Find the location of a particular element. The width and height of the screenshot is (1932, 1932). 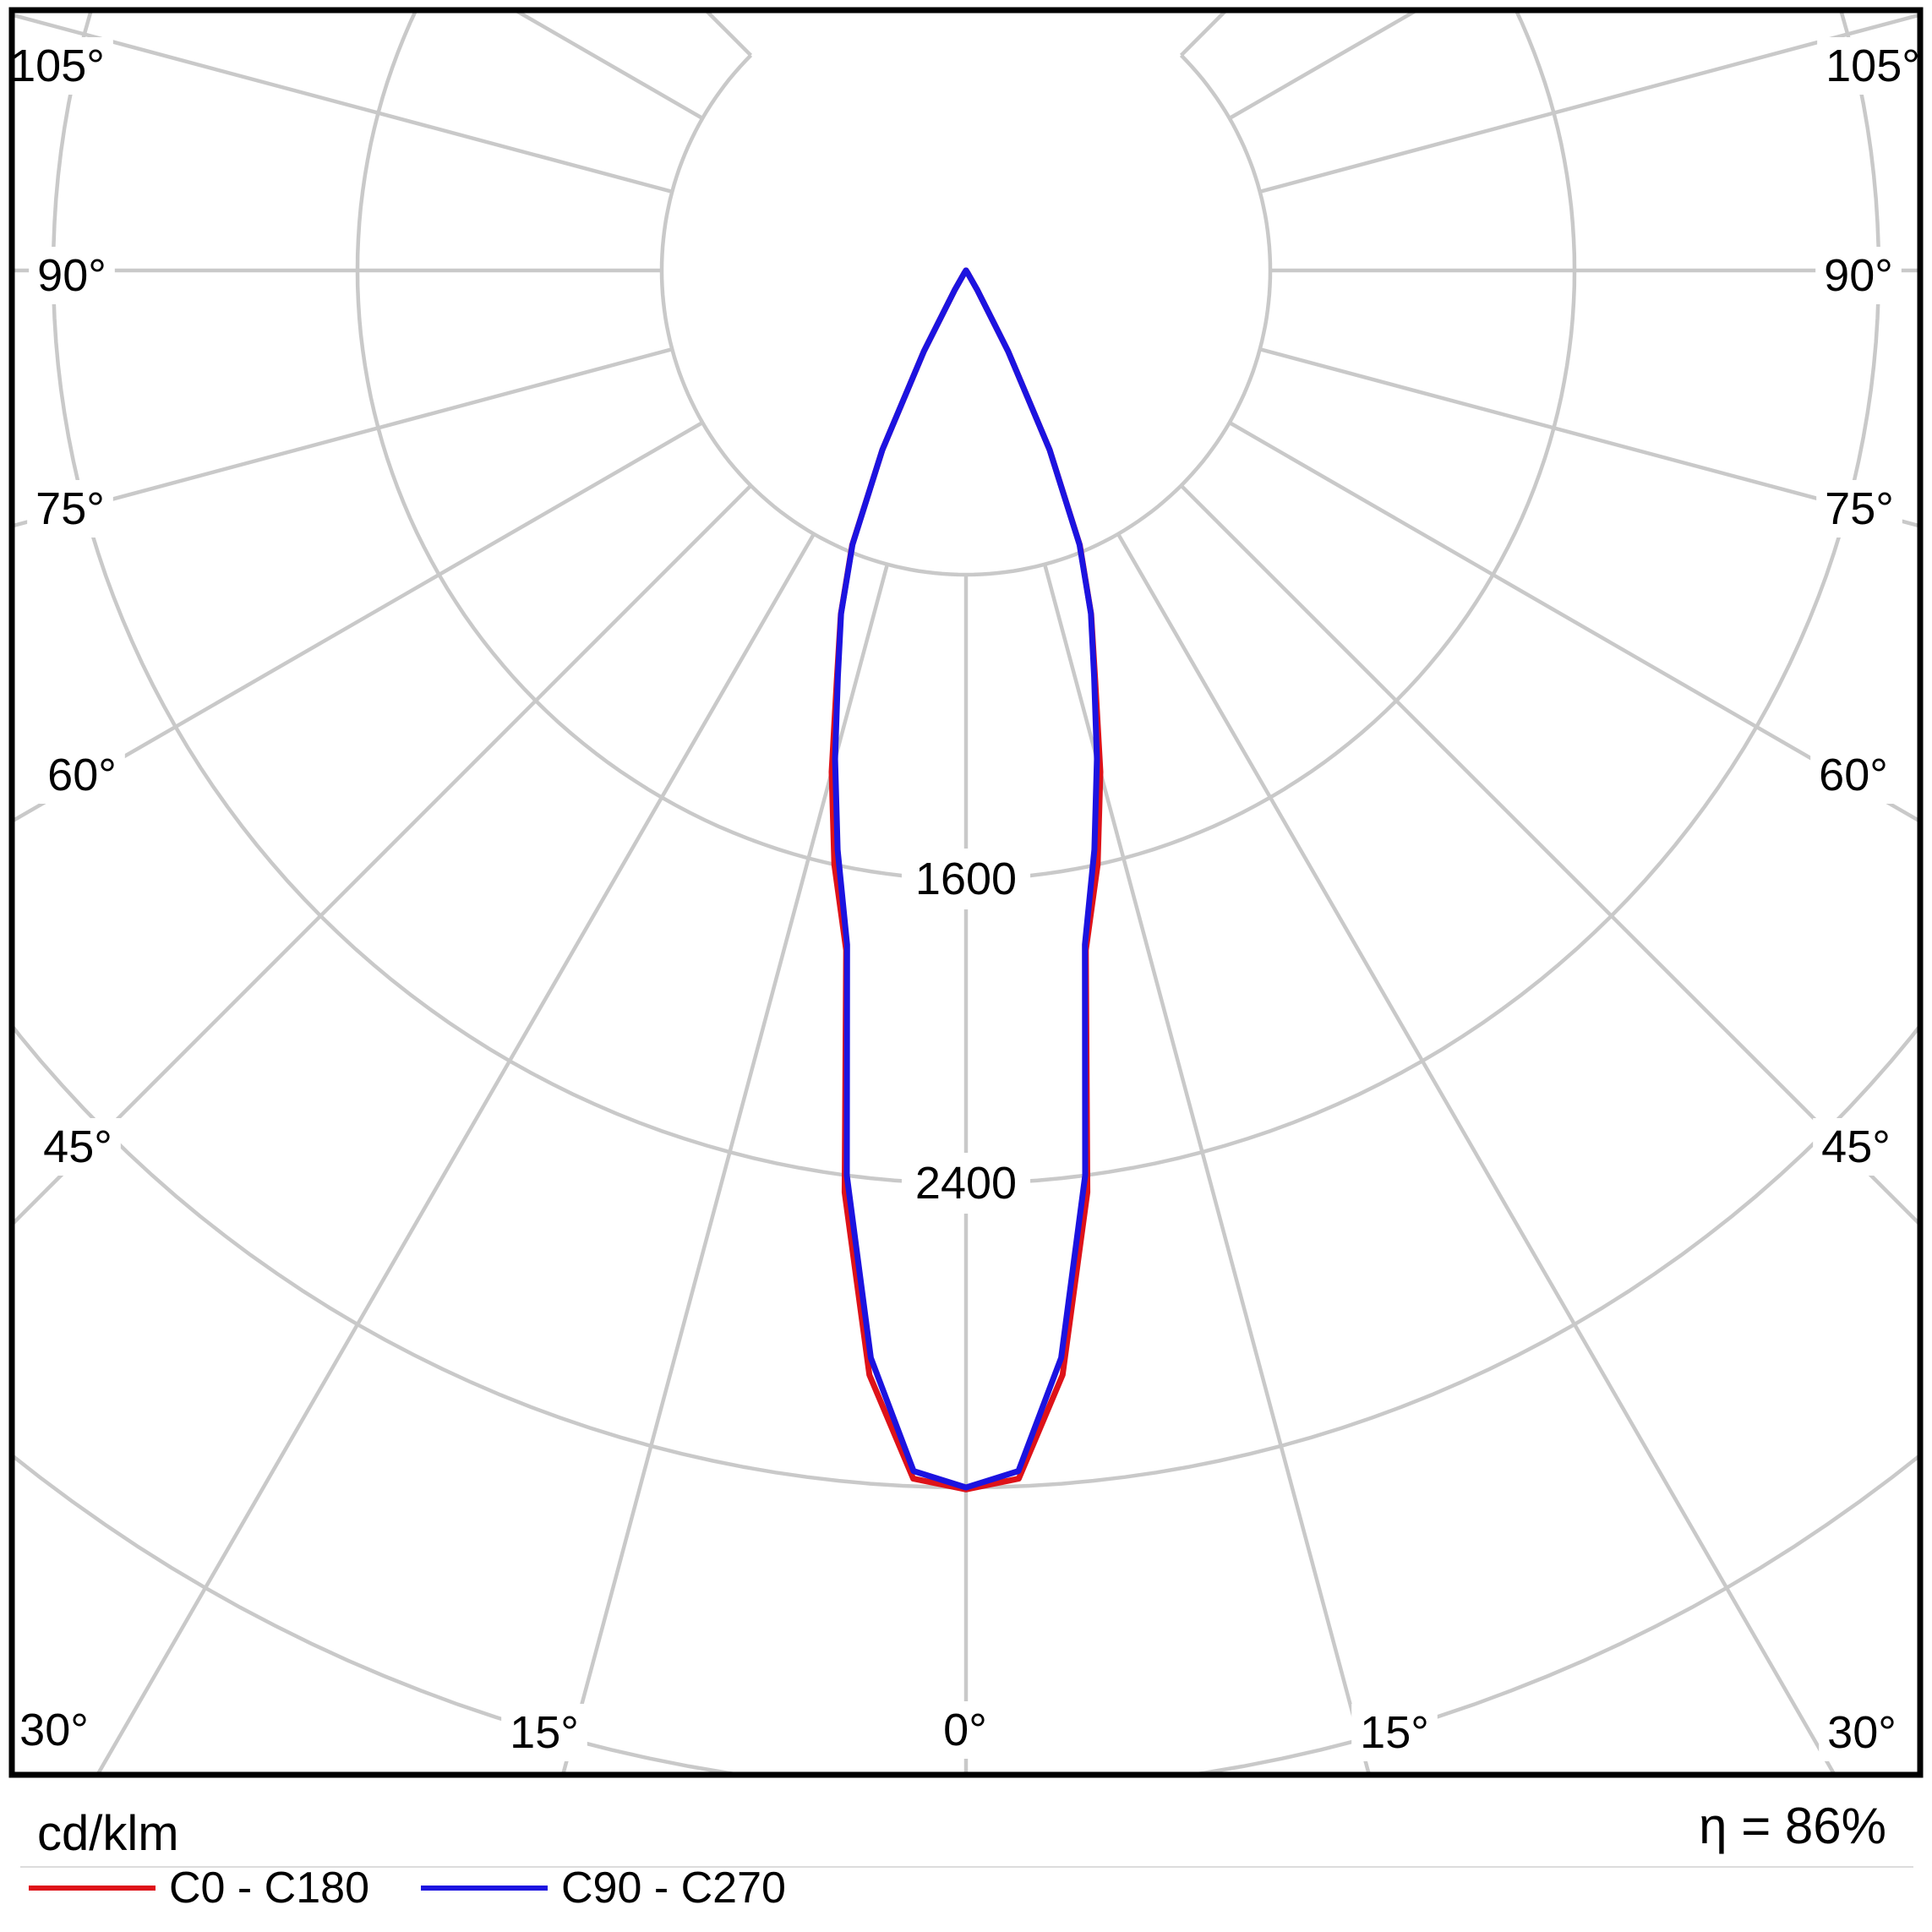

grid-radial--75deg is located at coordinates (343, 437).